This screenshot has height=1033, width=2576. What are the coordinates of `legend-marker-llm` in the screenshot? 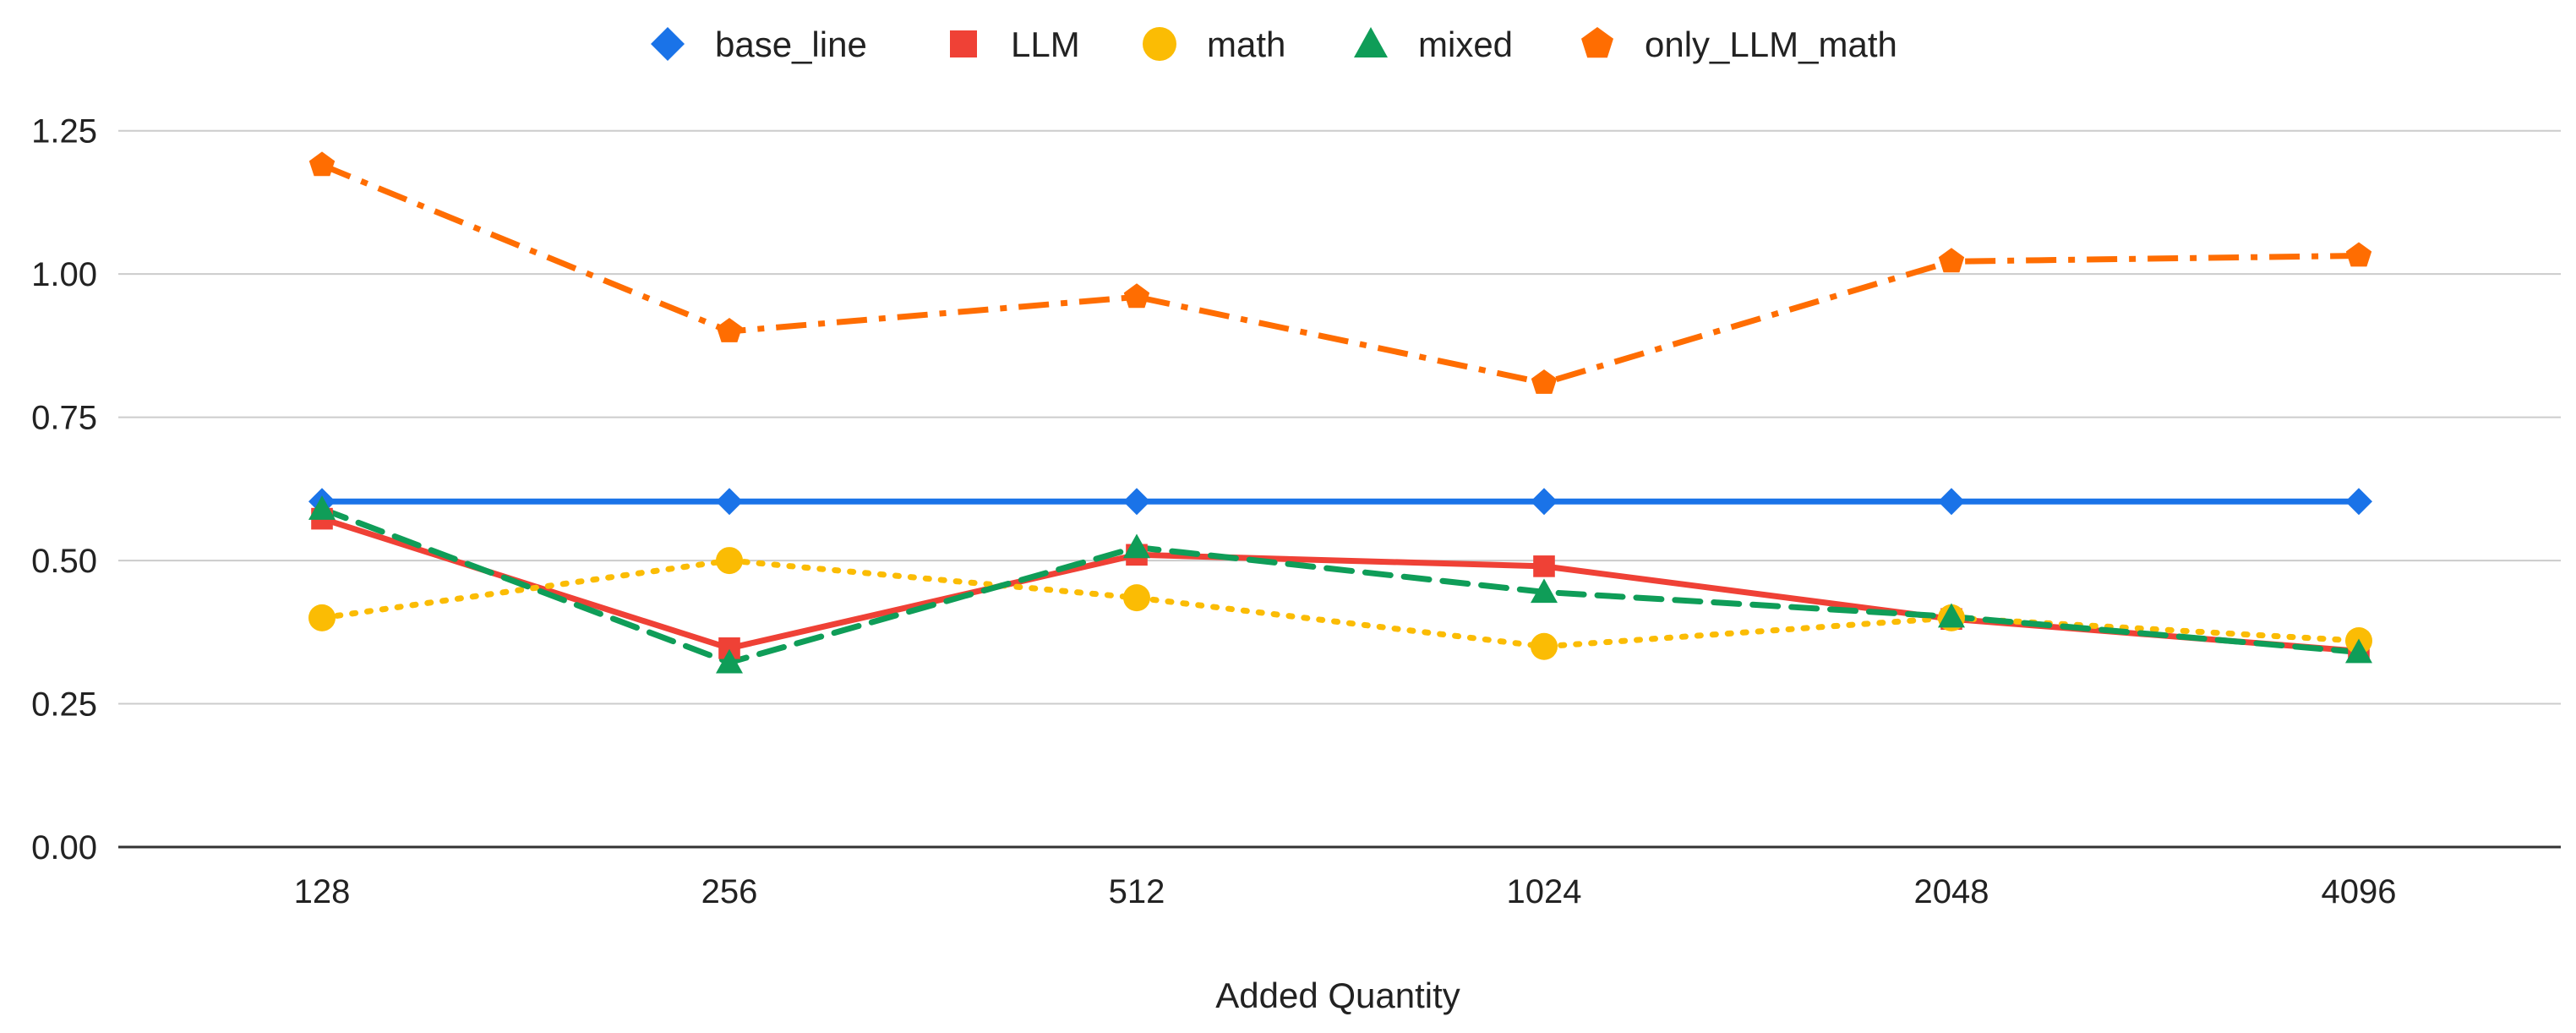 It's located at (963, 43).